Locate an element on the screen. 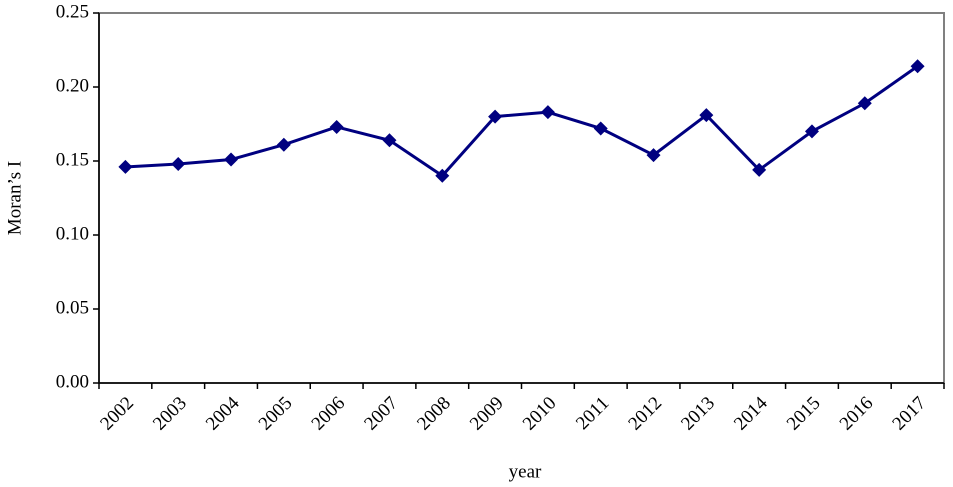 The image size is (953, 487). x-tick-label: 2017 is located at coordinates (909, 414).